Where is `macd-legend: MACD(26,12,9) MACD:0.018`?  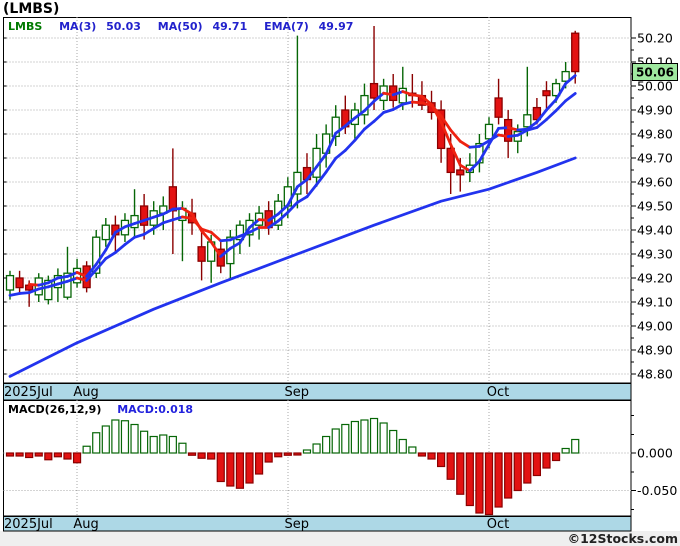 macd-legend: MACD(26,12,9) MACD:0.018 is located at coordinates (100, 409).